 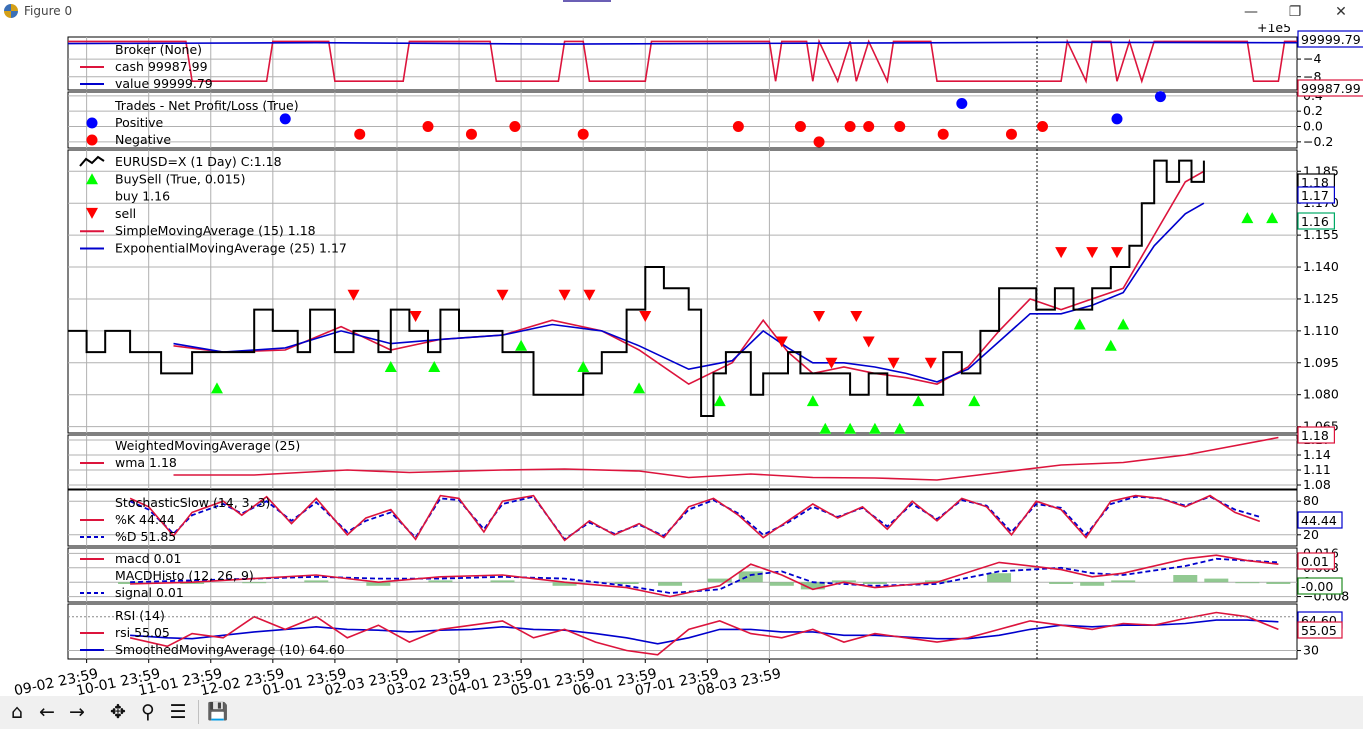 What do you see at coordinates (1321, 330) in the screenshot?
I see `y-tick-label: 1.110` at bounding box center [1321, 330].